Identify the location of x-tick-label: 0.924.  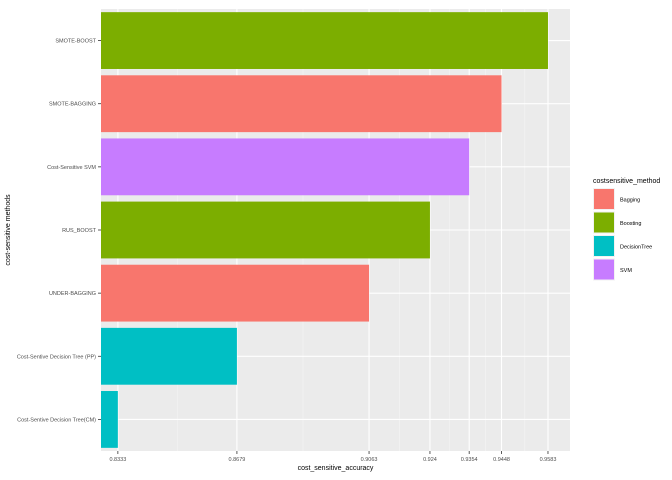
(430, 460).